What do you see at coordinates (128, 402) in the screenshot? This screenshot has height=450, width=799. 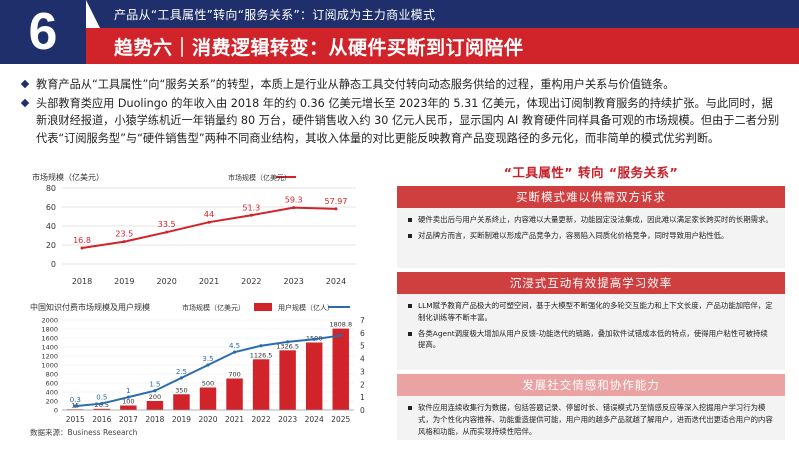 I see `bar-data-label: 100` at bounding box center [128, 402].